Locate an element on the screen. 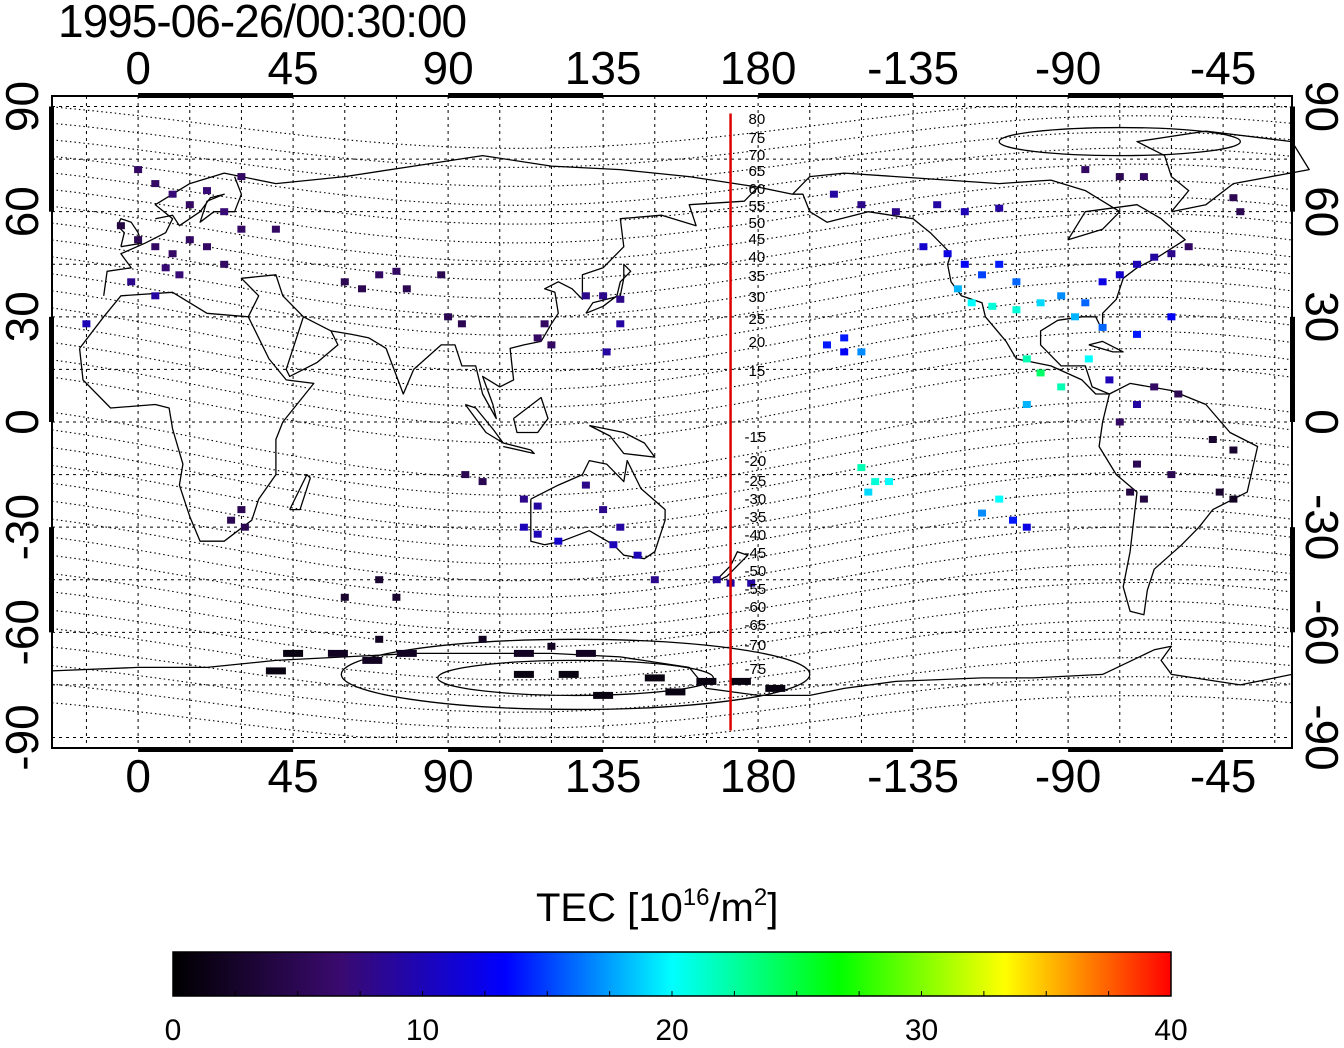 The image size is (1344, 1048). contour-label: 65 is located at coordinates (757, 171).